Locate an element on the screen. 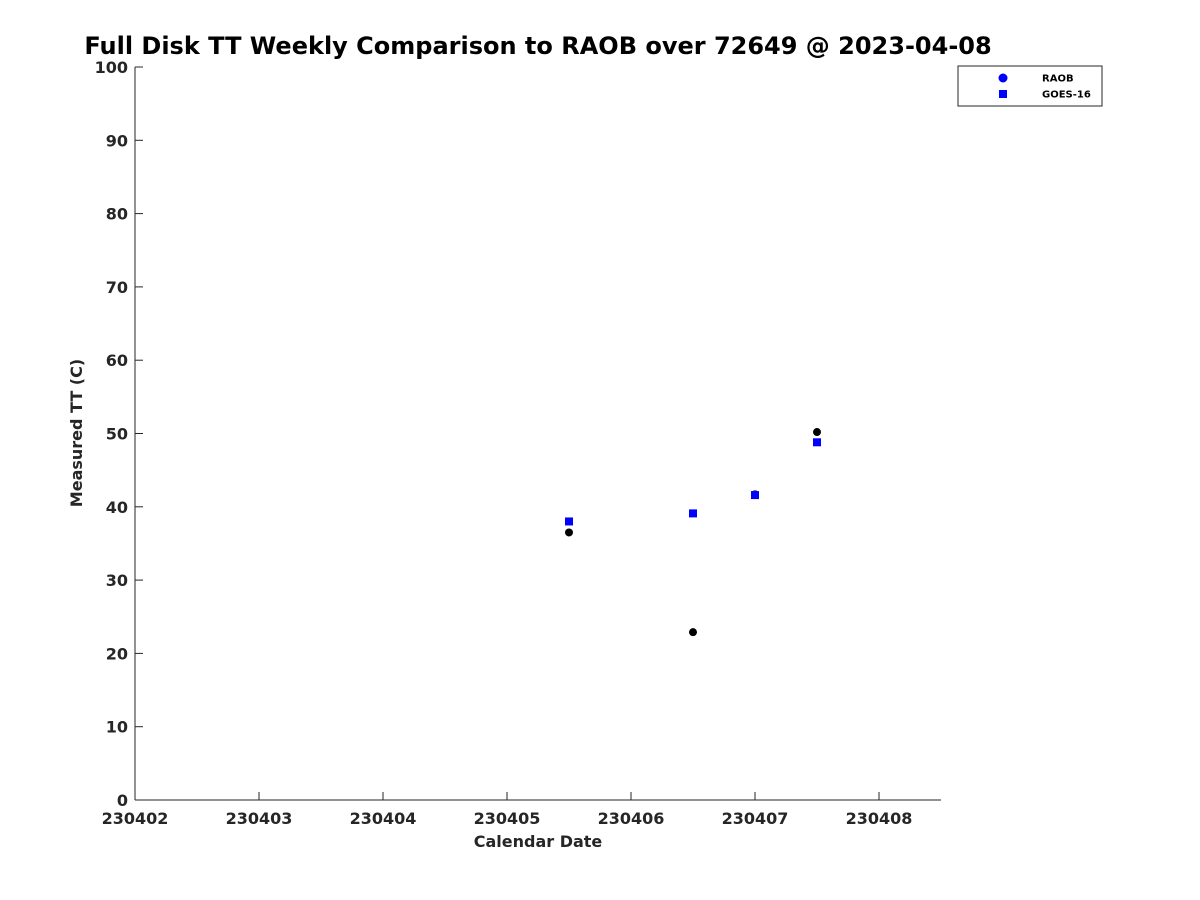  y-axis-label: Measured TT (C) is located at coordinates (76, 433).